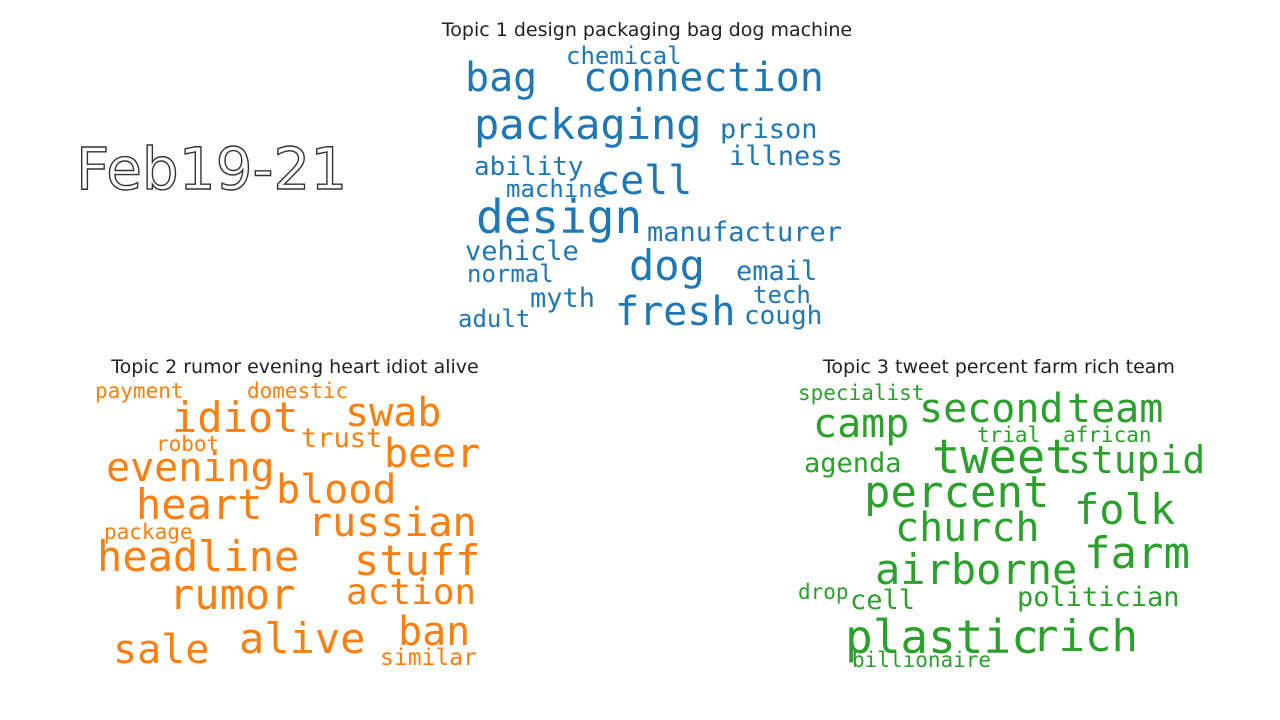 This screenshot has height=720, width=1280. Describe the element at coordinates (336, 490) in the screenshot. I see `topic-2-word: blood` at that location.